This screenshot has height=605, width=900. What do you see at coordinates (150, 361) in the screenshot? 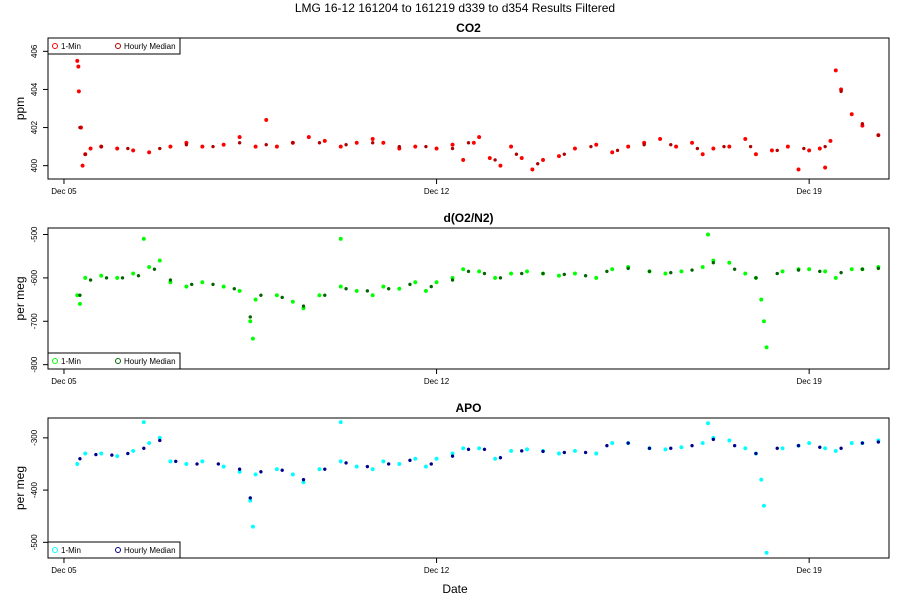
I see `legend-label: Hourly Median` at bounding box center [150, 361].